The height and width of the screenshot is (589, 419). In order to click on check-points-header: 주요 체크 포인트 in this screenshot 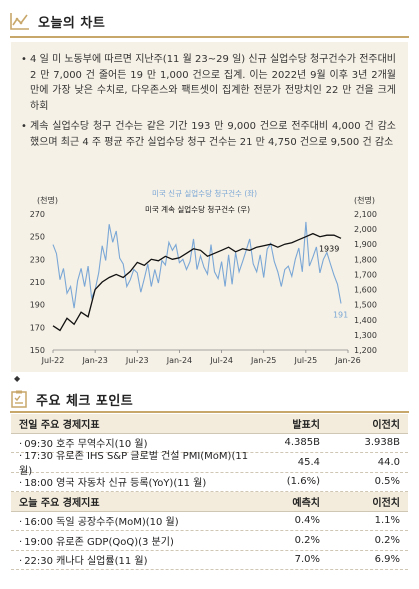, I will do `click(71, 399)`.